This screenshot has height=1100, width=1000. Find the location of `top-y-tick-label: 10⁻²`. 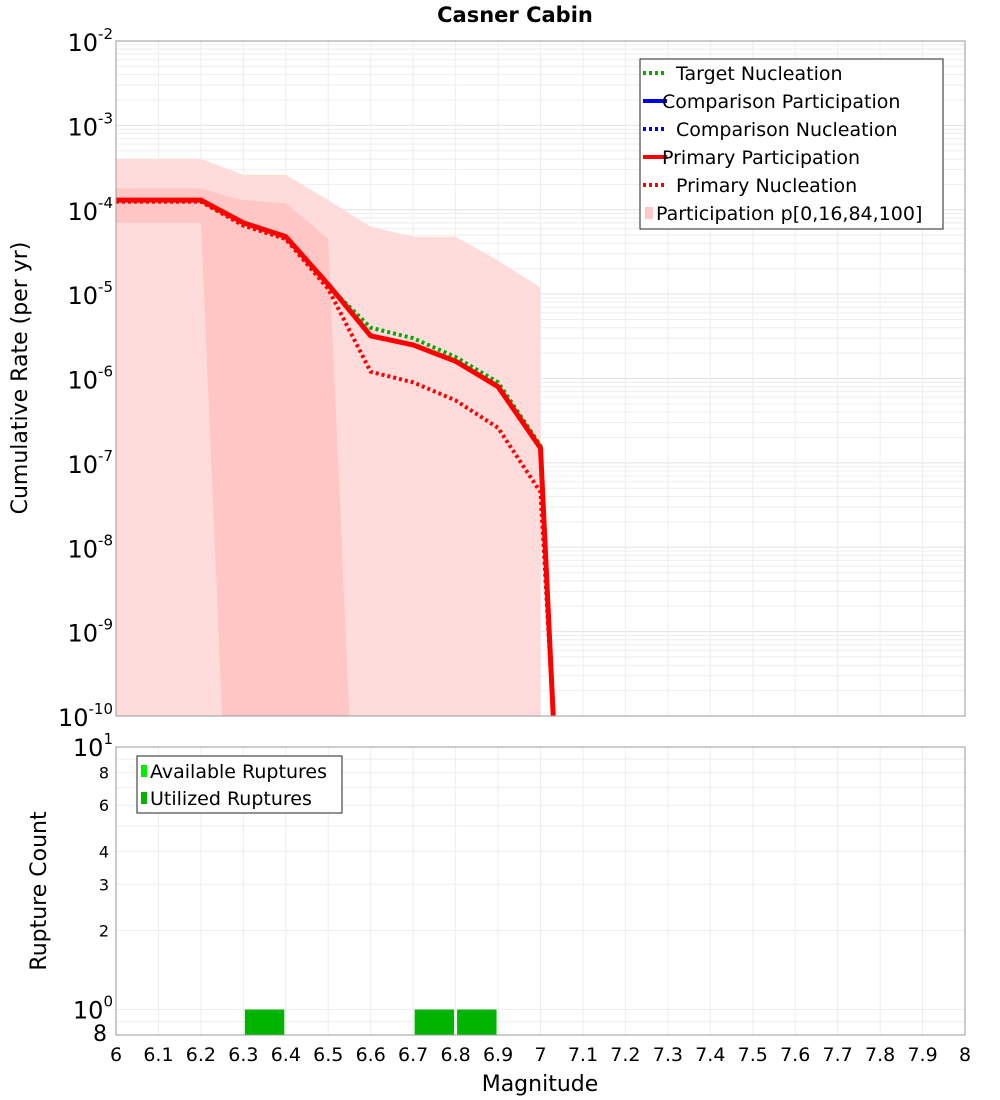

top-y-tick-label: 10⁻² is located at coordinates (90, 41).